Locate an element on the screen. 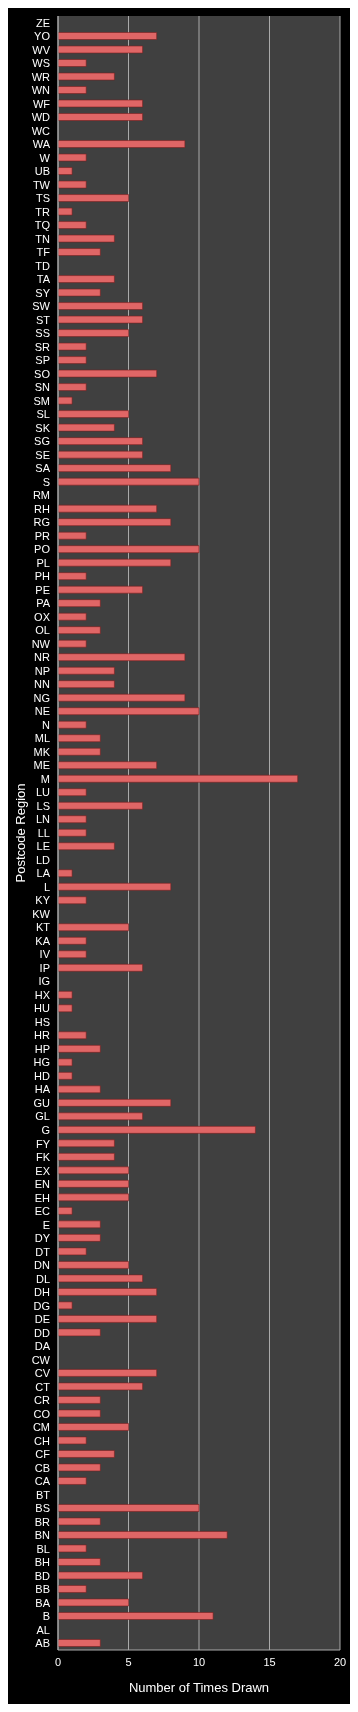  y-tick-label: TF is located at coordinates (43, 252).